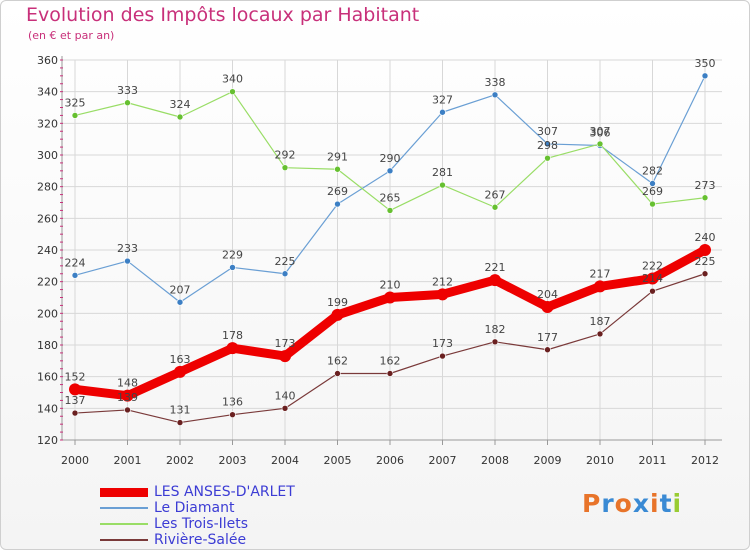 This screenshot has height=550, width=750. I want to click on data-label: 204, so click(547, 294).